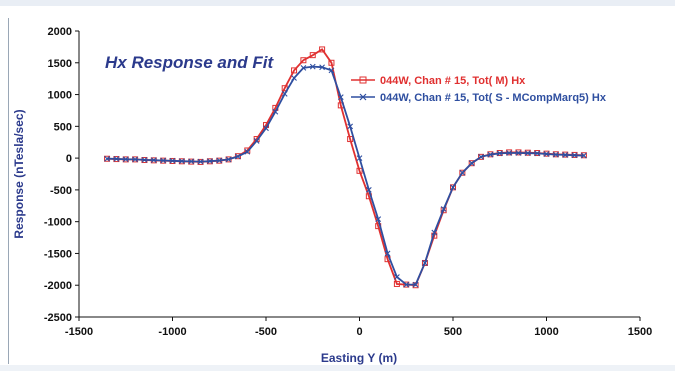 The height and width of the screenshot is (371, 675). Describe the element at coordinates (546, 332) in the screenshot. I see `x-tick-label: 1000` at that location.